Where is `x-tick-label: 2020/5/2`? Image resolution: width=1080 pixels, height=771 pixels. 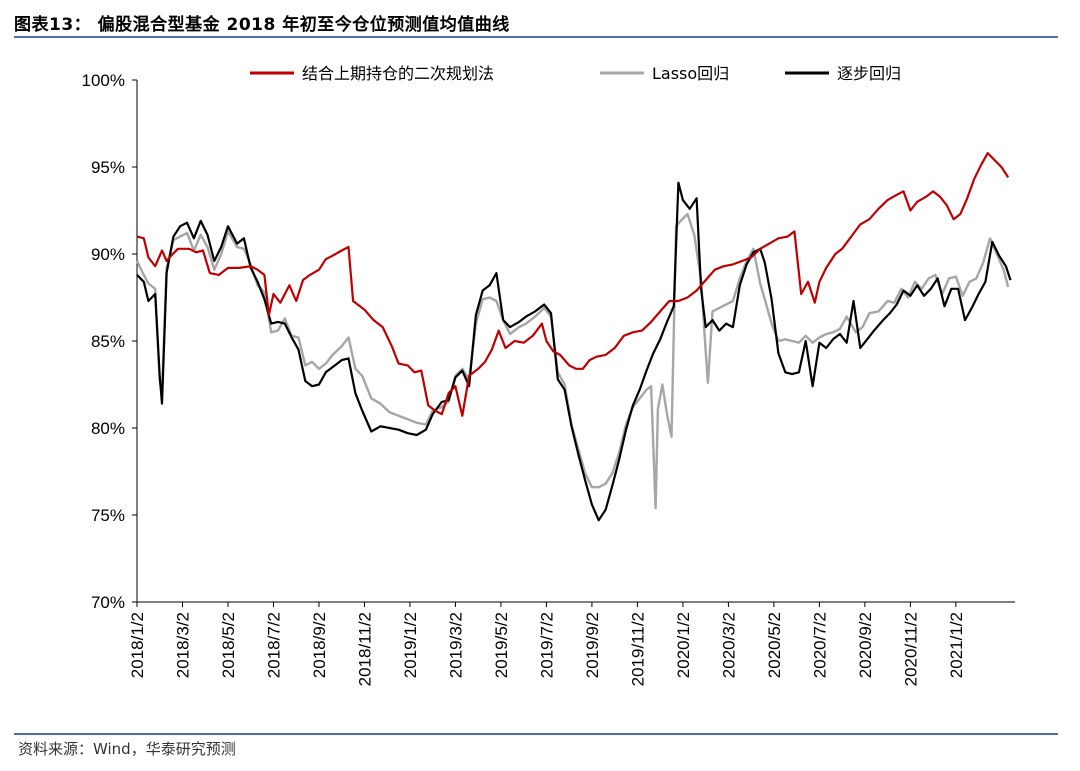 x-tick-label: 2020/5/2 is located at coordinates (774, 645).